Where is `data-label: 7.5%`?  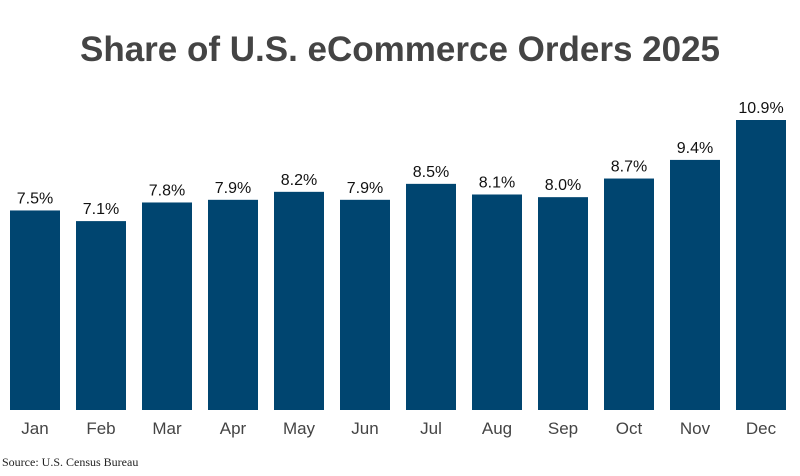 data-label: 7.5% is located at coordinates (35, 198).